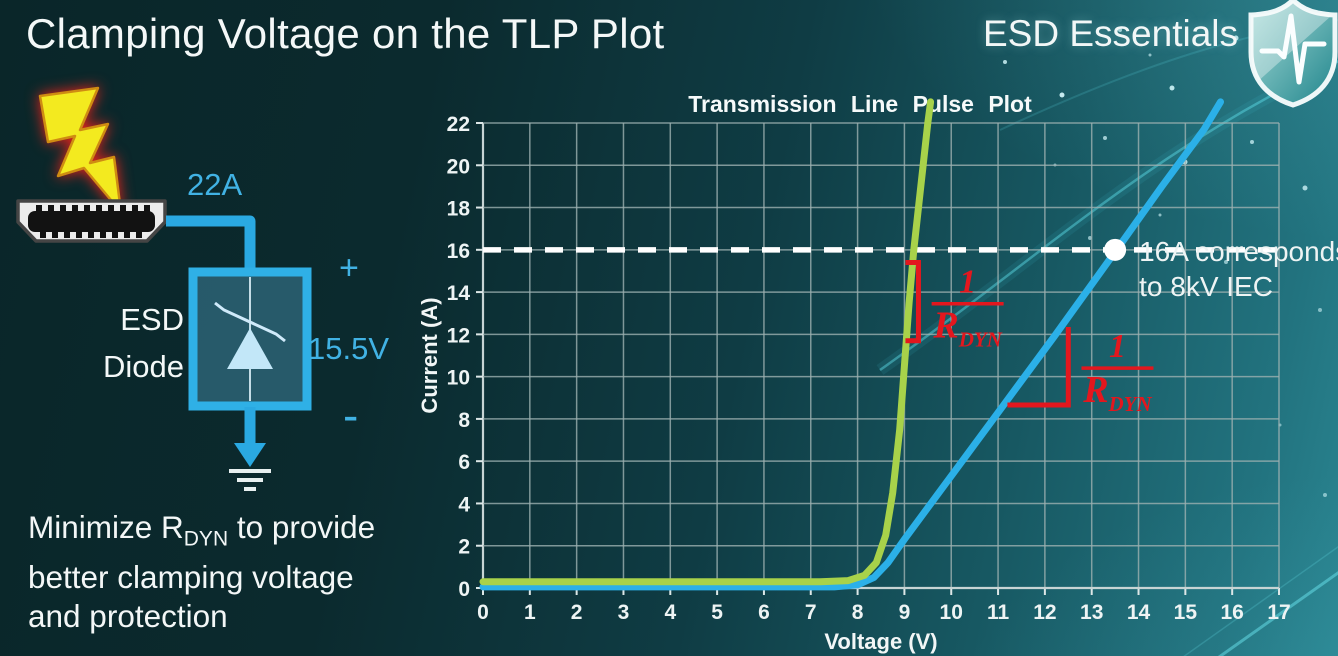 The width and height of the screenshot is (1338, 656). I want to click on shield-pulse-icon, so click(1293, 54).